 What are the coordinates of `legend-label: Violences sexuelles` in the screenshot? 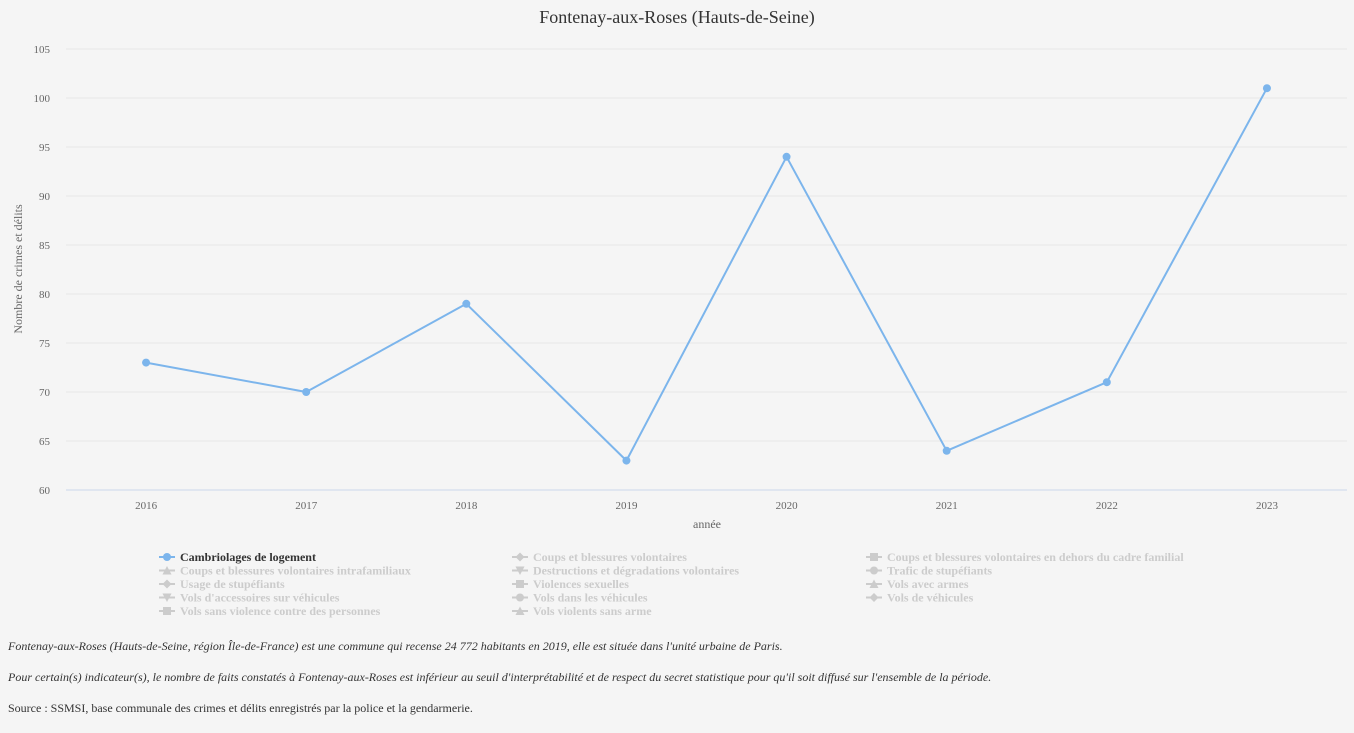 It's located at (581, 584).